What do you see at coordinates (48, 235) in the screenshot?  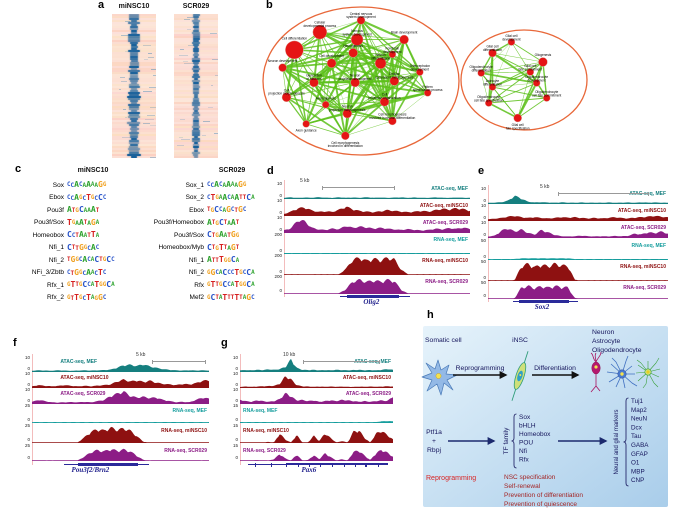 I see `motif-name: Homeobox` at bounding box center [48, 235].